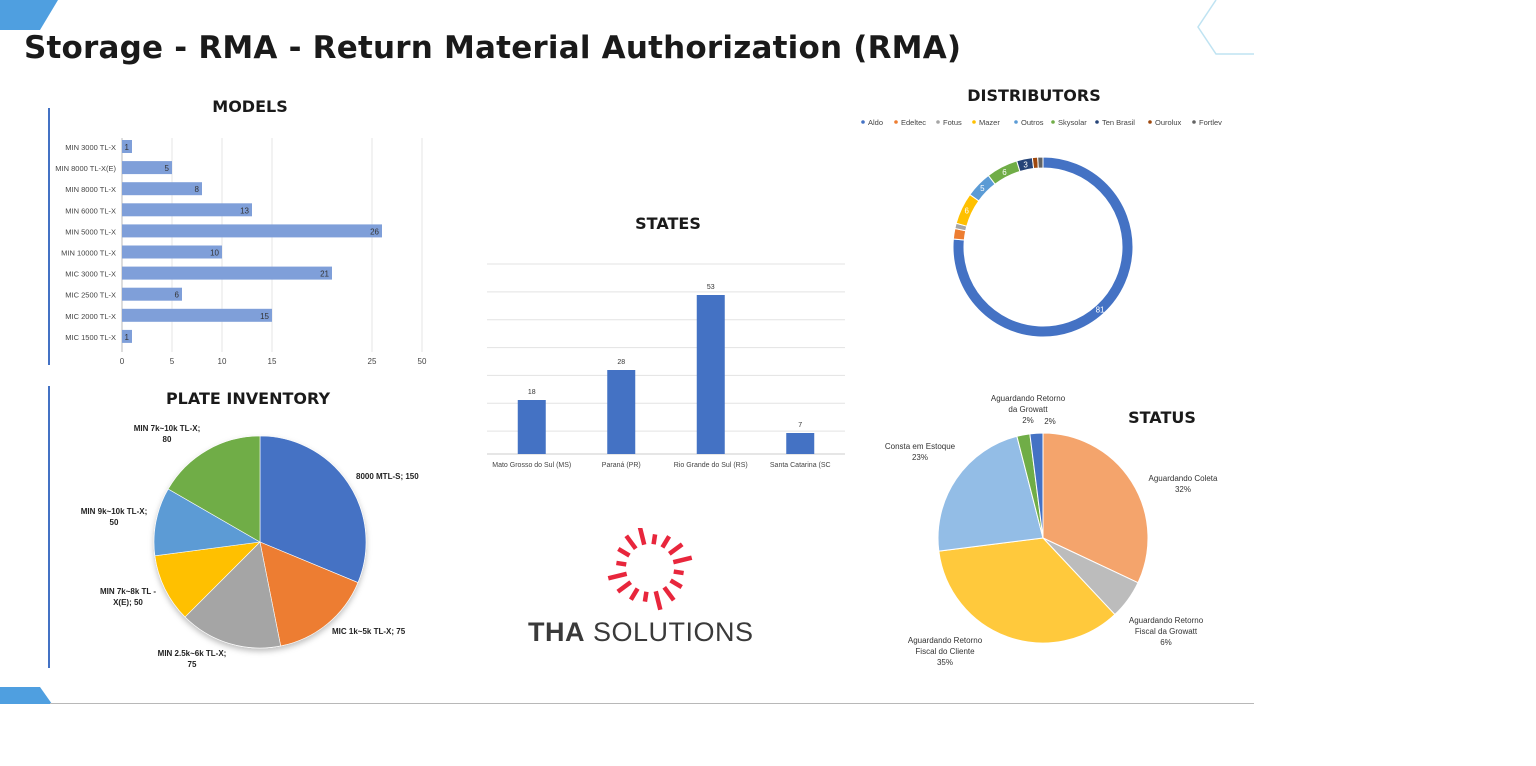  I want to click on models-chart-title: MODELS, so click(250, 106).